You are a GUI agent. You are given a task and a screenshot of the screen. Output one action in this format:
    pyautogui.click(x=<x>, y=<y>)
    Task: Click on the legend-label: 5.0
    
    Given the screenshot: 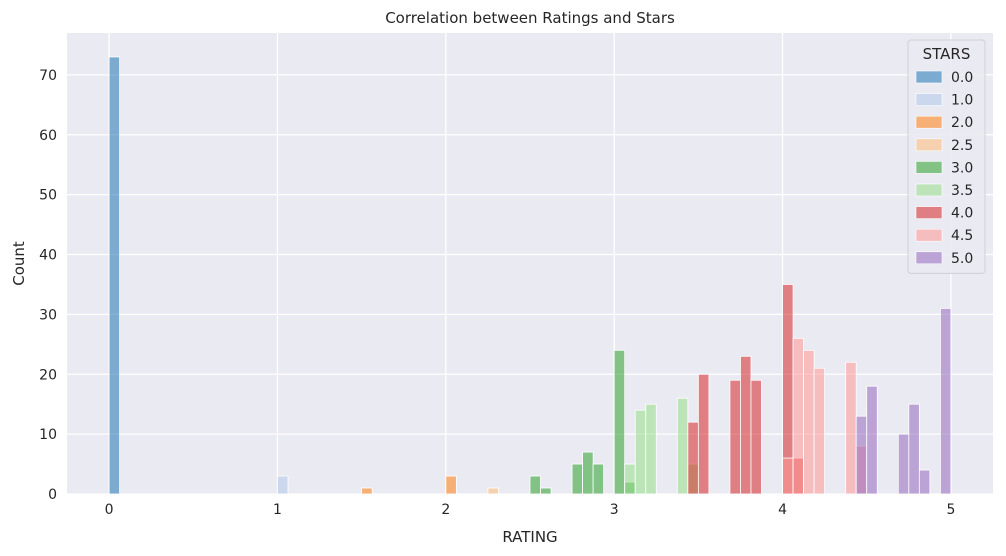 What is the action you would take?
    pyautogui.click(x=962, y=259)
    